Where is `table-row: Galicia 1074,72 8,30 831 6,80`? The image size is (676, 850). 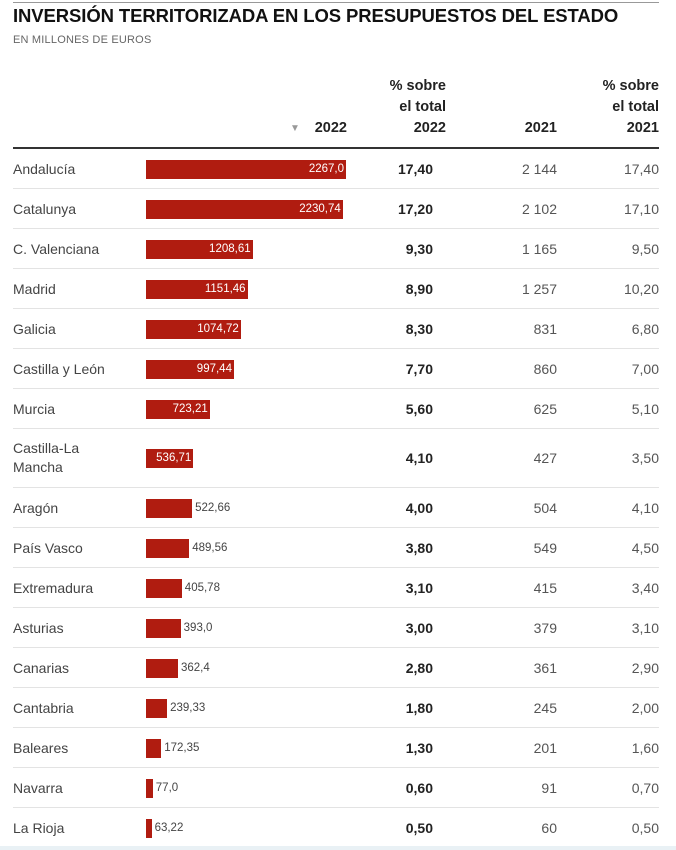 table-row: Galicia 1074,72 8,30 831 6,80 is located at coordinates (336, 329).